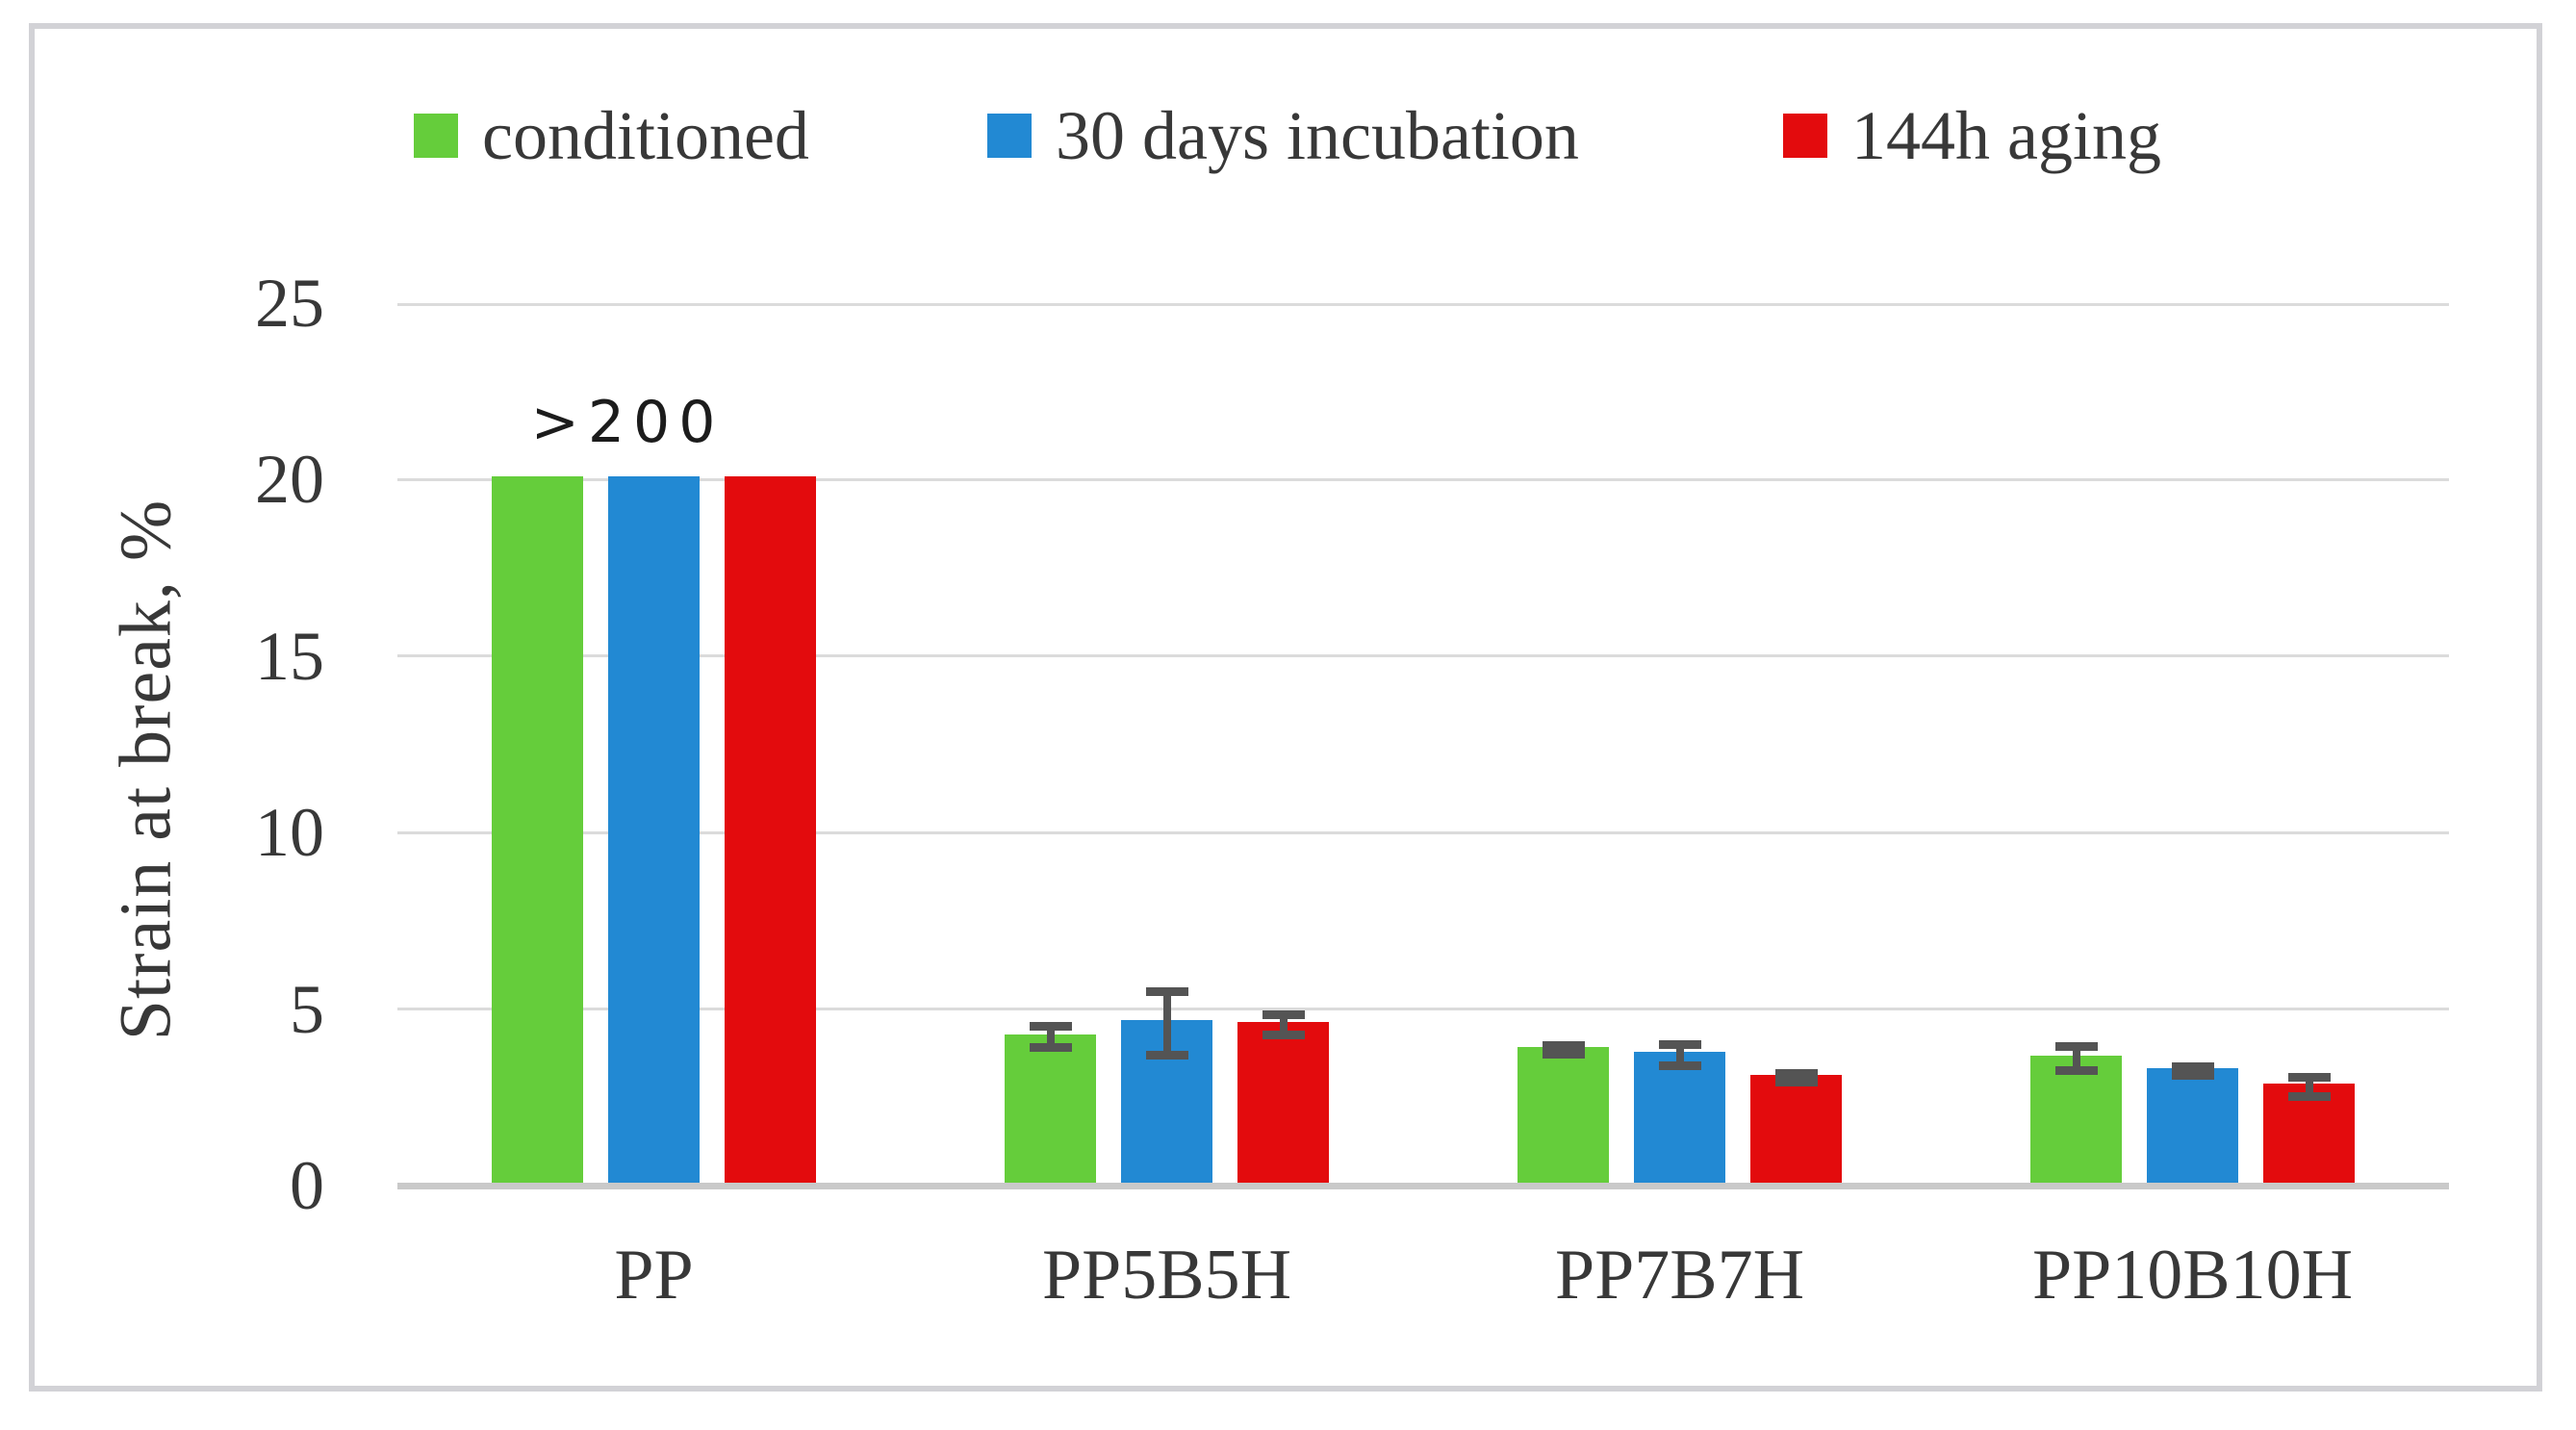  I want to click on error-bar-conditioned-PP7B7H-bottom-cap, so click(1563, 1054).